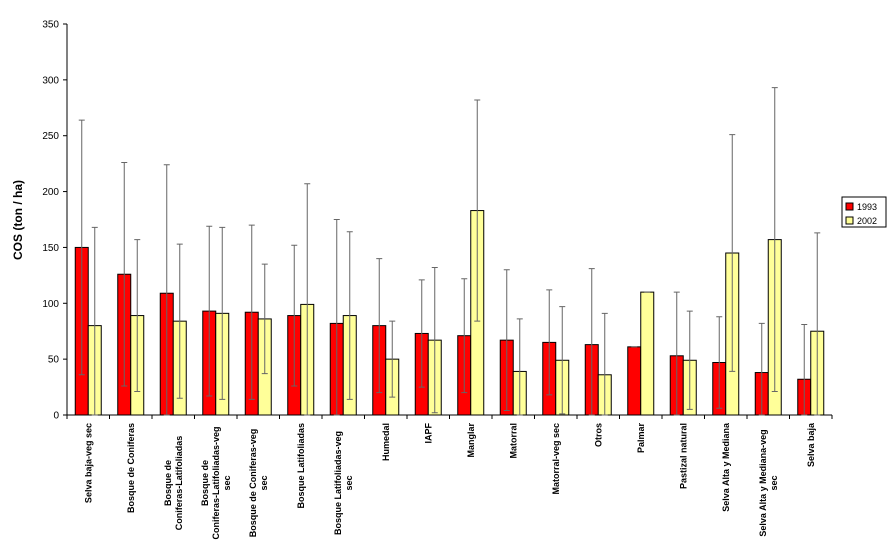  I want to click on x-tick-label: Bosque Latifoliadas, so click(301, 466).